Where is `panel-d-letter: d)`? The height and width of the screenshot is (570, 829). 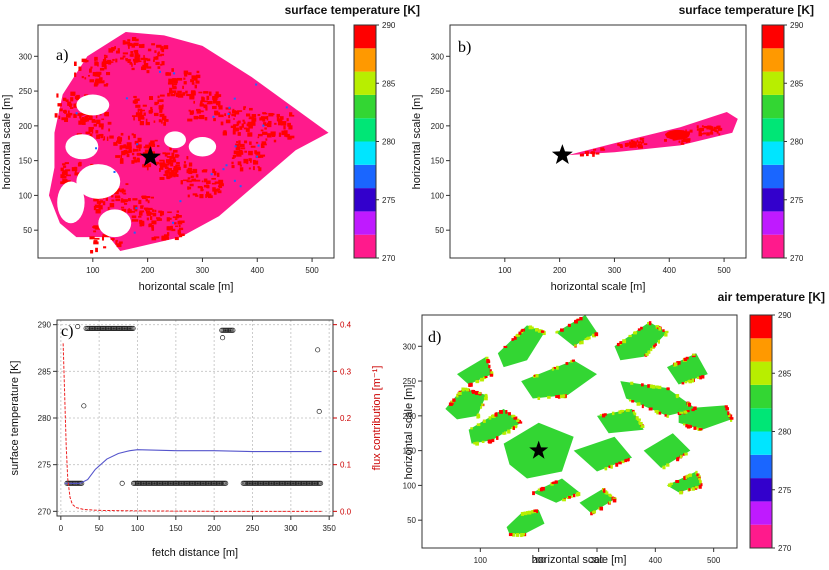
panel-d-letter: d) is located at coordinates (434, 337).